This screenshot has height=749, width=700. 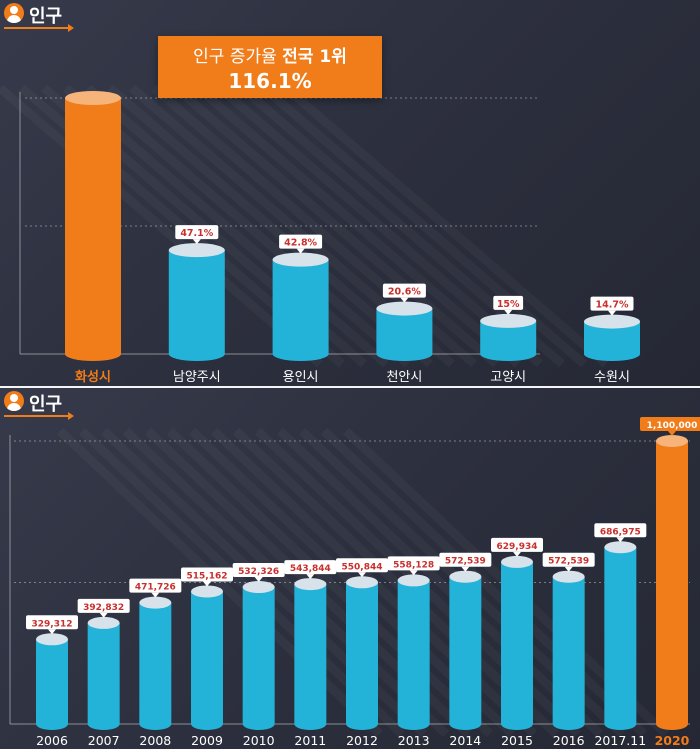 What do you see at coordinates (404, 377) in the screenshot?
I see `category-label: 천안시` at bounding box center [404, 377].